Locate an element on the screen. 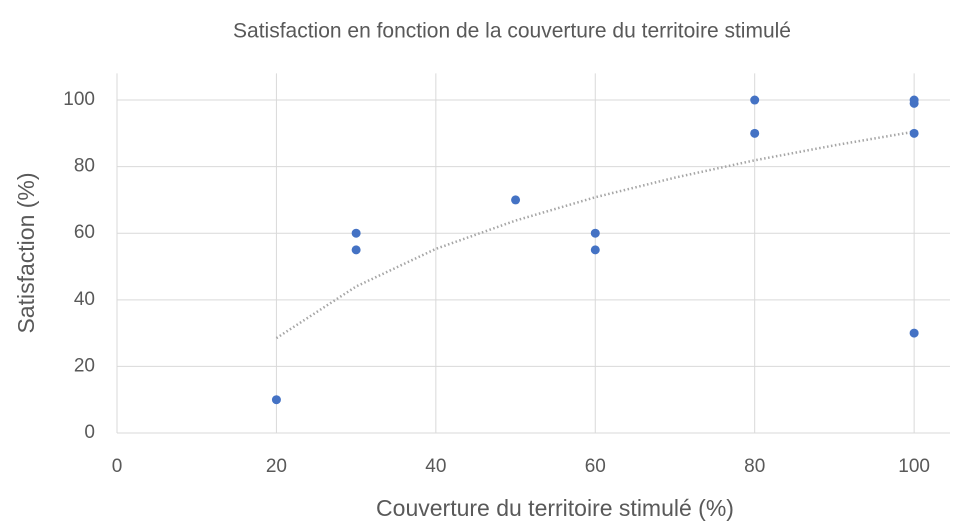 The height and width of the screenshot is (527, 977). x-axis-title: Couverture du territoire stimulé (%) is located at coordinates (555, 508).